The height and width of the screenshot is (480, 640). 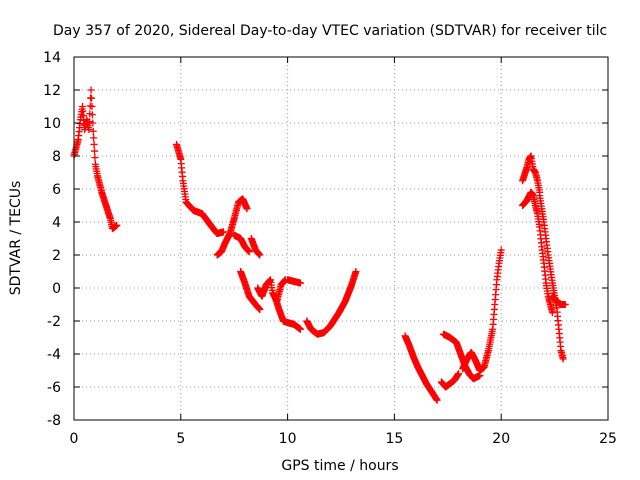 What do you see at coordinates (288, 439) in the screenshot?
I see `x-tick-label: 10` at bounding box center [288, 439].